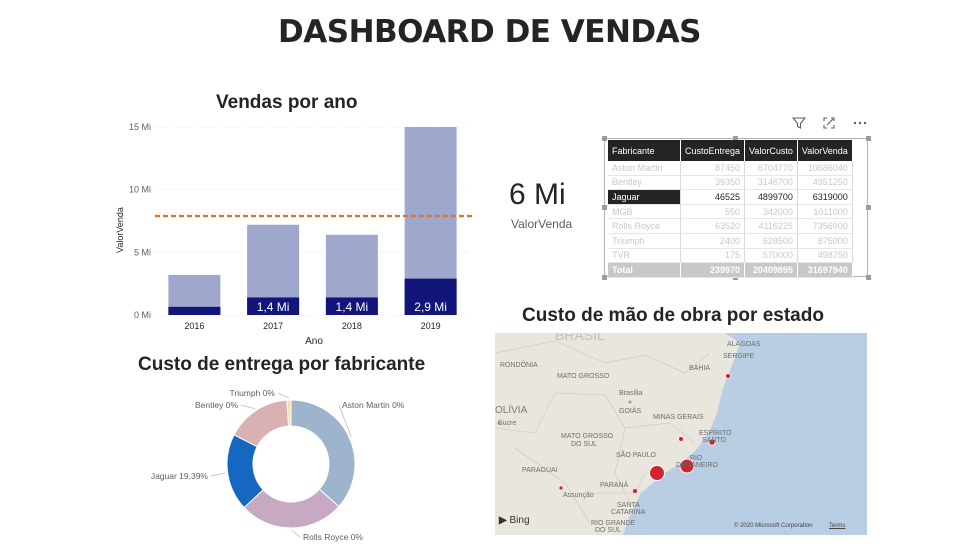  What do you see at coordinates (511, 410) in the screenshot?
I see `map-label: OLÍVIA` at bounding box center [511, 410].